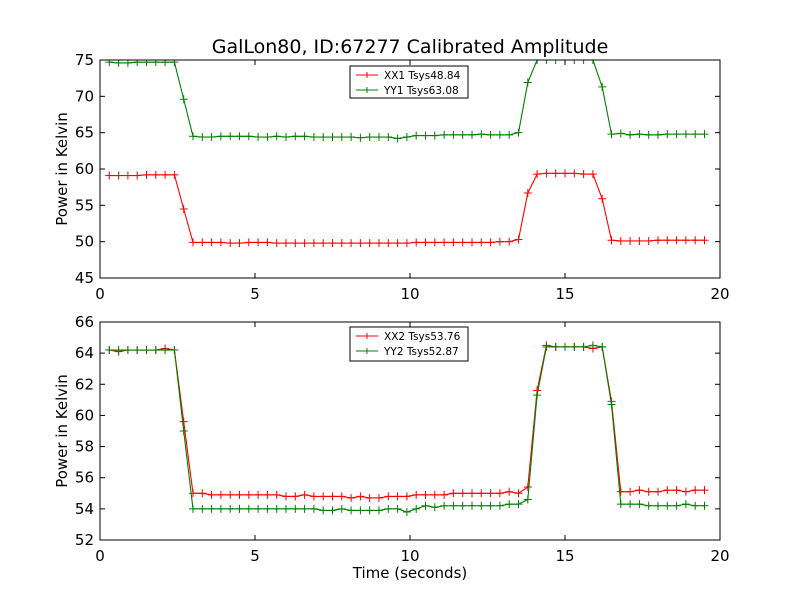  Describe the element at coordinates (84, 447) in the screenshot. I see `y-tick-label: 58` at that location.